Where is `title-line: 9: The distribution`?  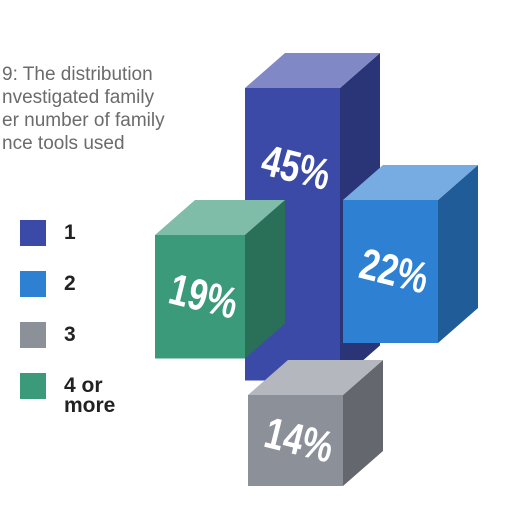 title-line: 9: The distribution is located at coordinates (77, 74).